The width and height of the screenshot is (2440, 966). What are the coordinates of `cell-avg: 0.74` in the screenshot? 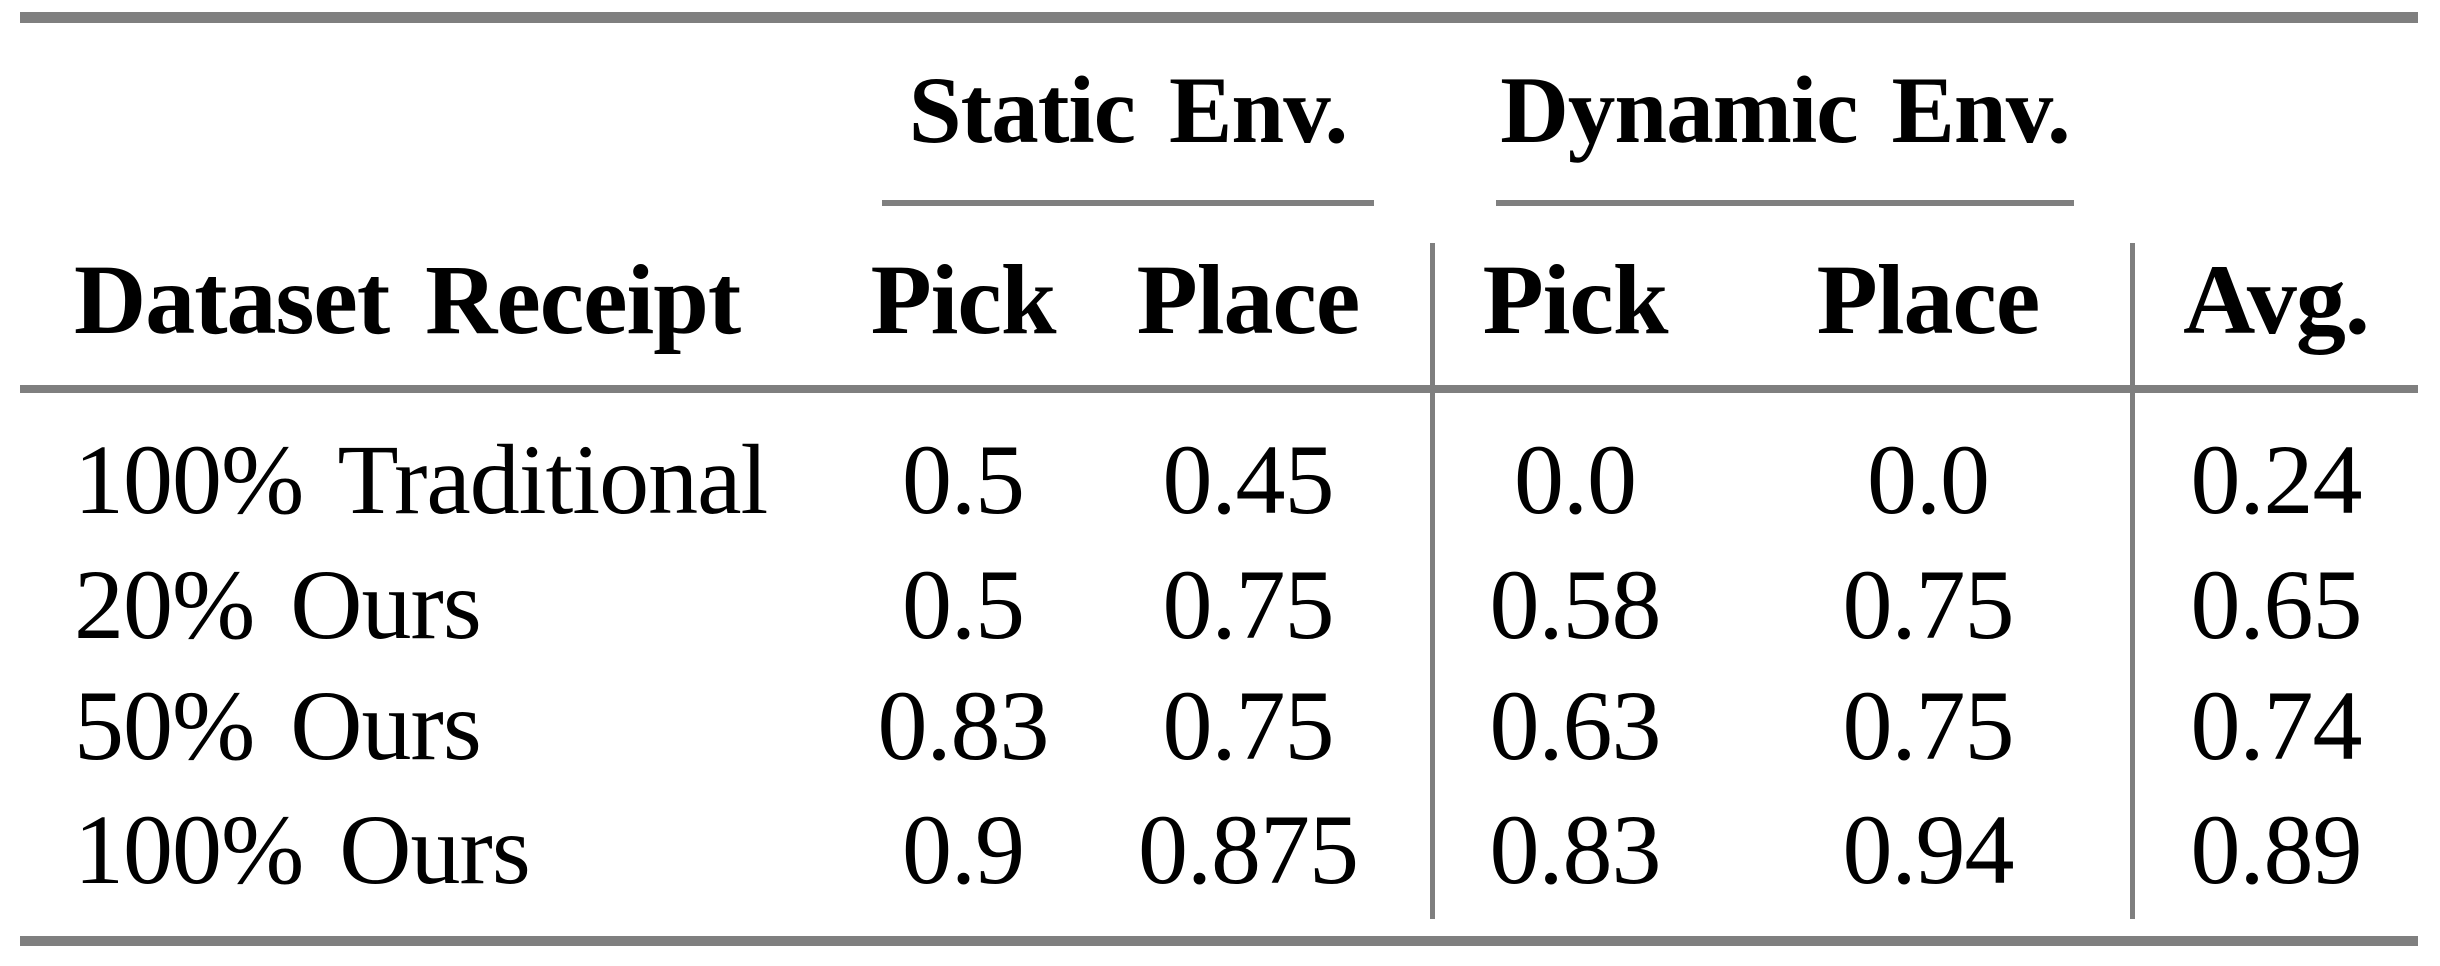 It's located at (2276, 725).